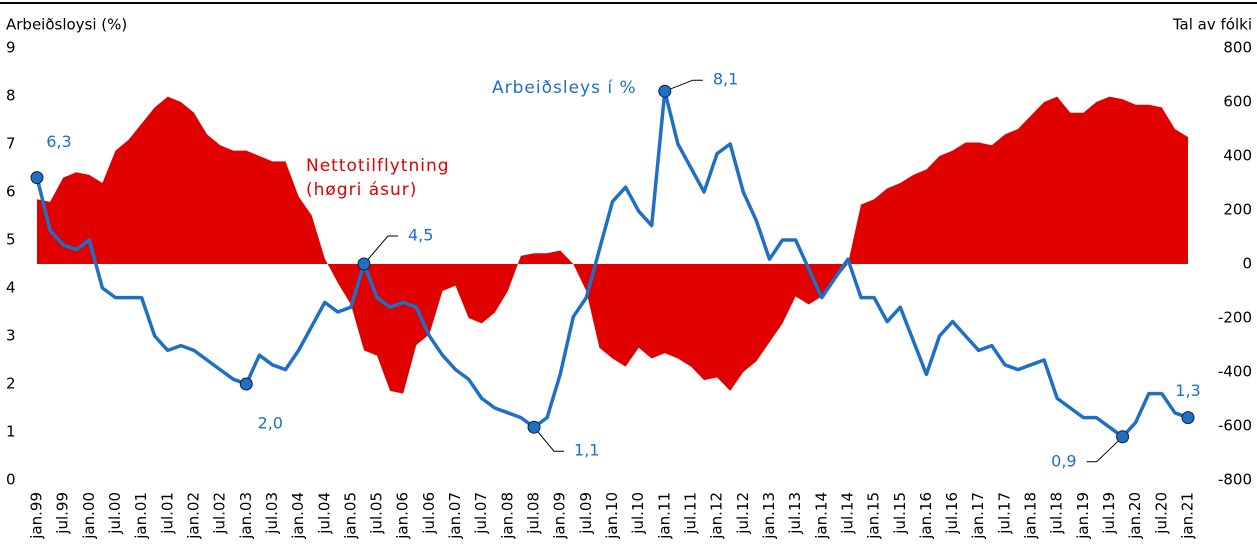  I want to click on data-label: 2,0, so click(270, 423).